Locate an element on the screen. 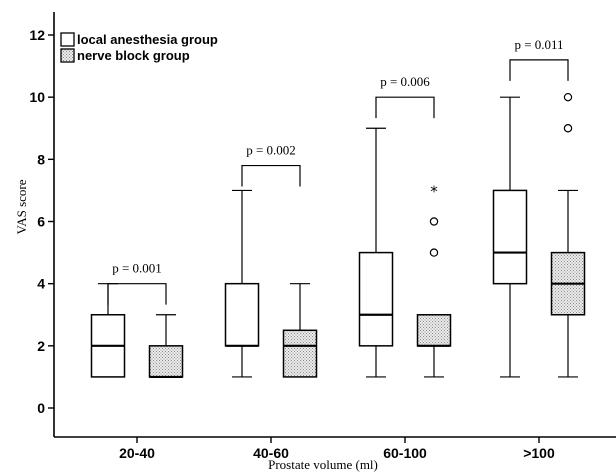 The height and width of the screenshot is (474, 616). x-tick-label: 60-100 is located at coordinates (405, 453).